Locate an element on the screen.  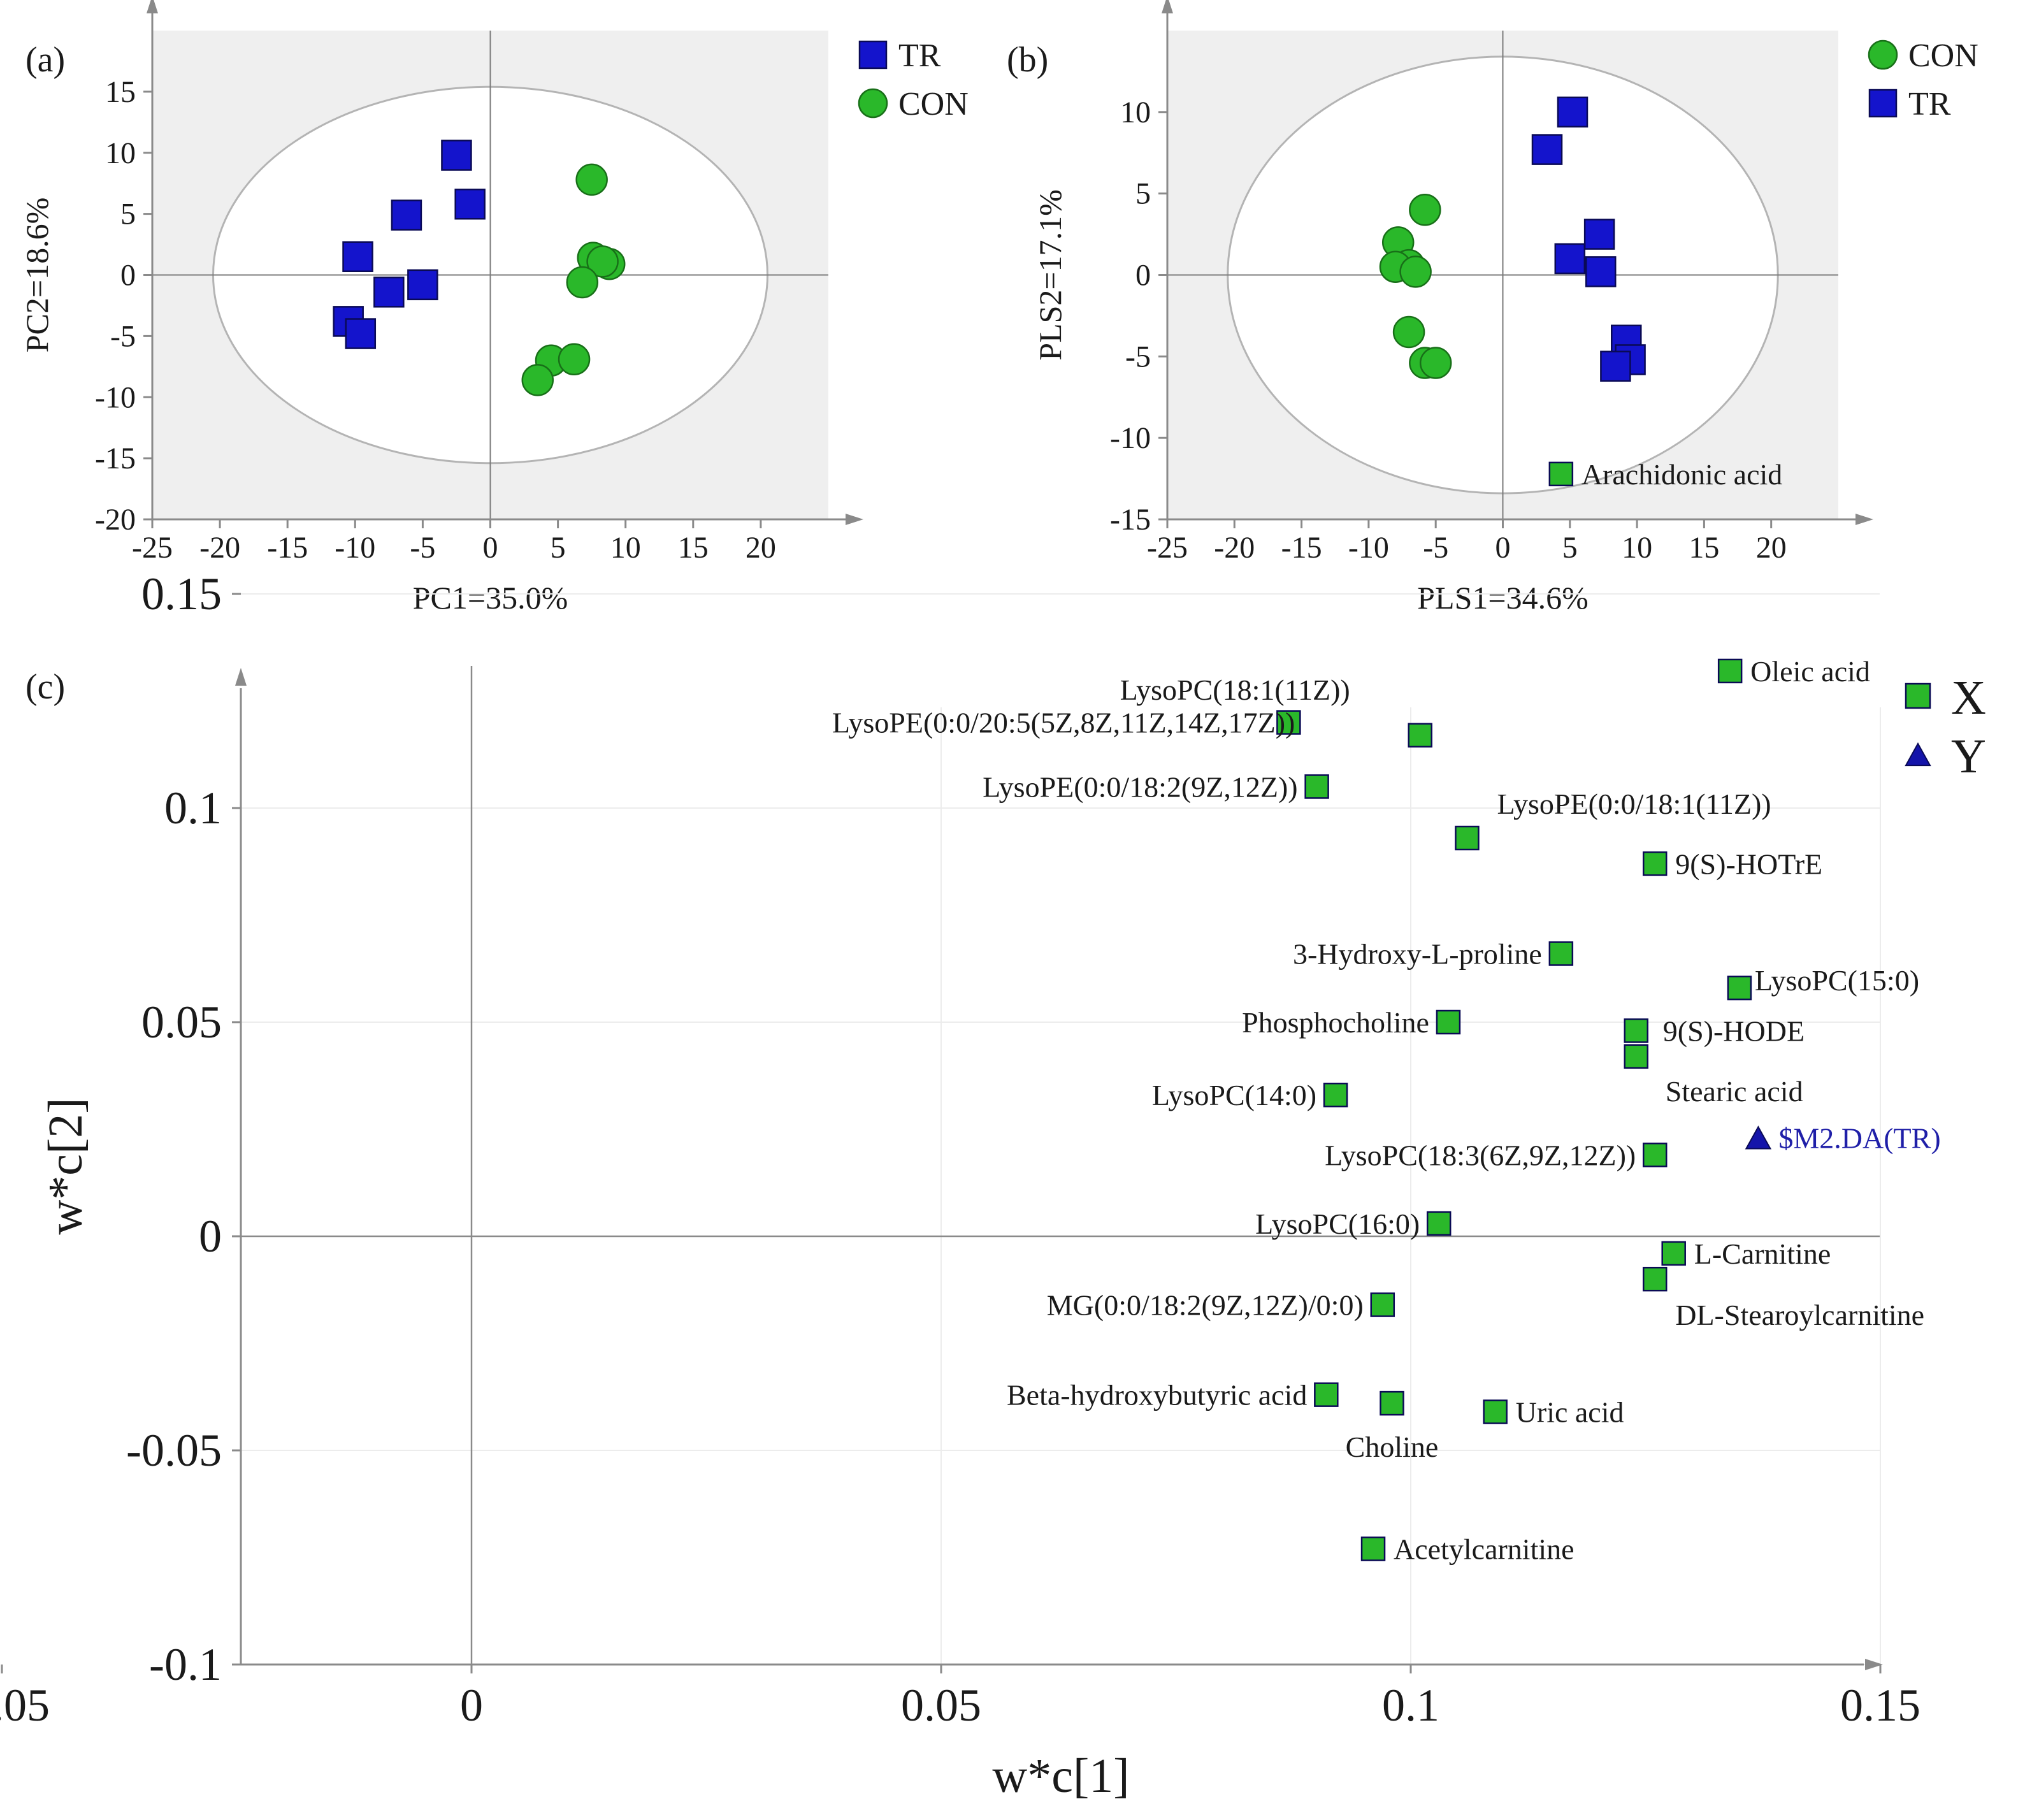
point-label: Acetylcarnitine is located at coordinates (1484, 1549).